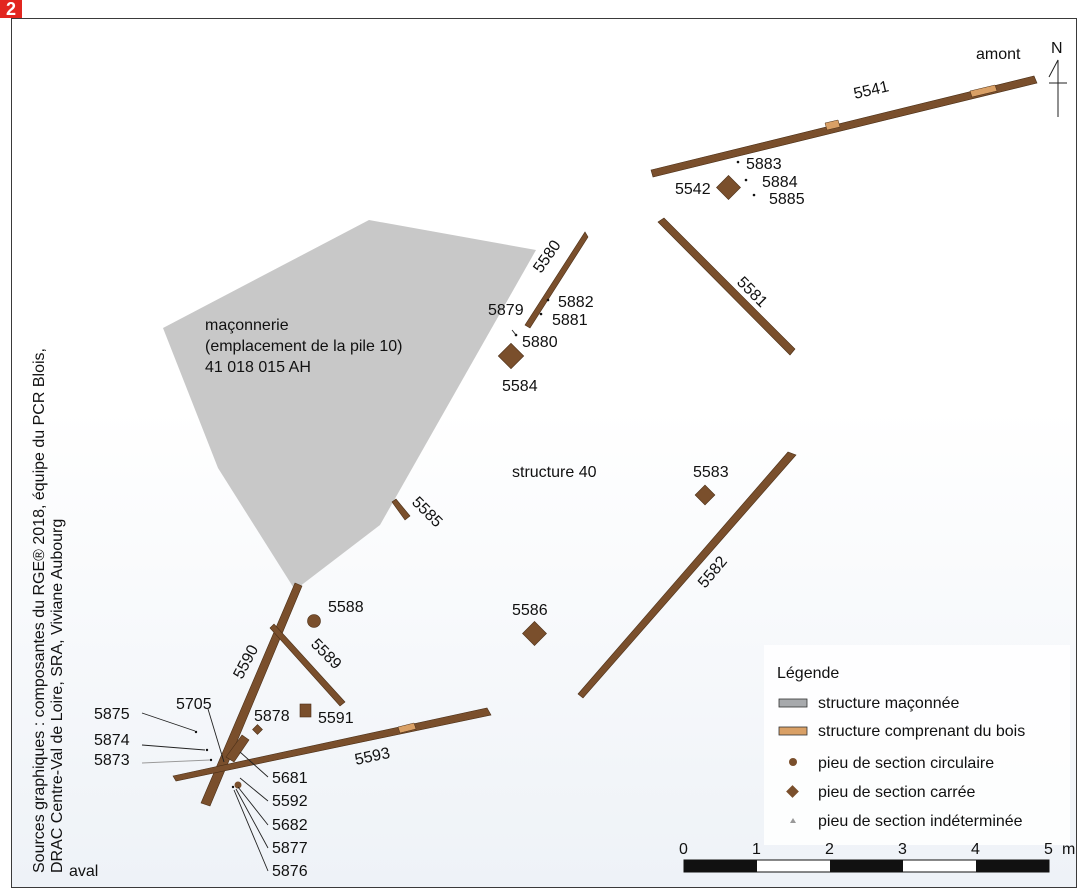  Describe the element at coordinates (693, 189) in the screenshot. I see `label-5542: 5542` at that location.